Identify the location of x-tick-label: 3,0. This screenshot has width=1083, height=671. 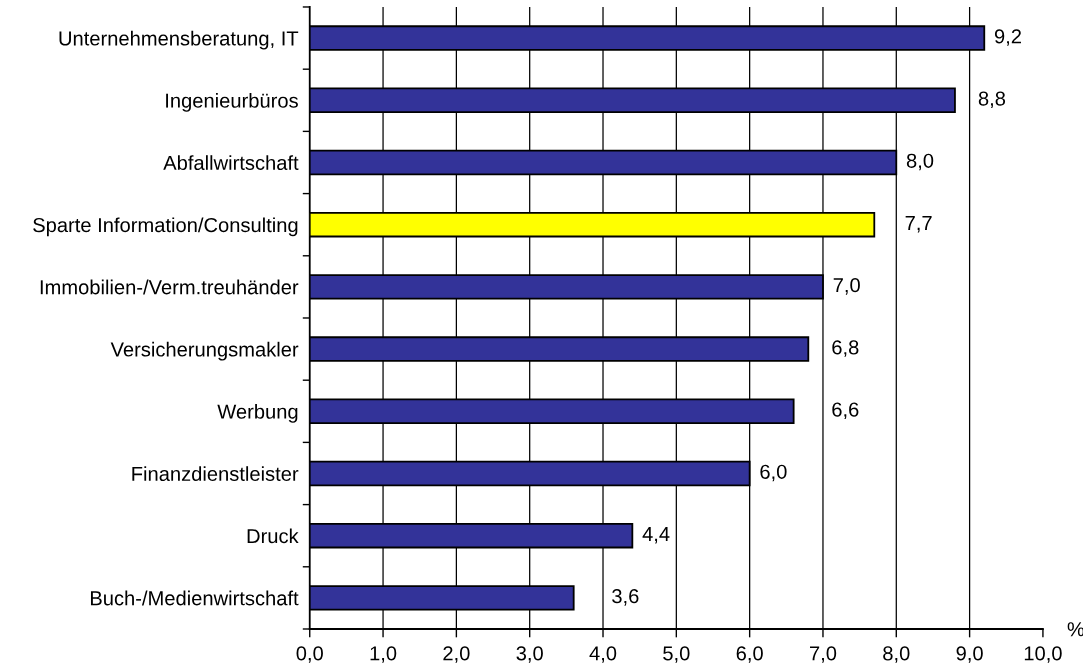
(529, 654).